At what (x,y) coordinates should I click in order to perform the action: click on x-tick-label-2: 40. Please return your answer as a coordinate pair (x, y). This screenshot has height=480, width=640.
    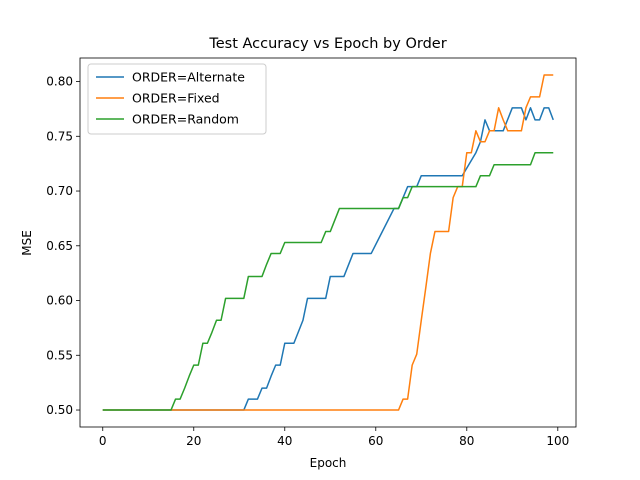
    Looking at the image, I should click on (284, 441).